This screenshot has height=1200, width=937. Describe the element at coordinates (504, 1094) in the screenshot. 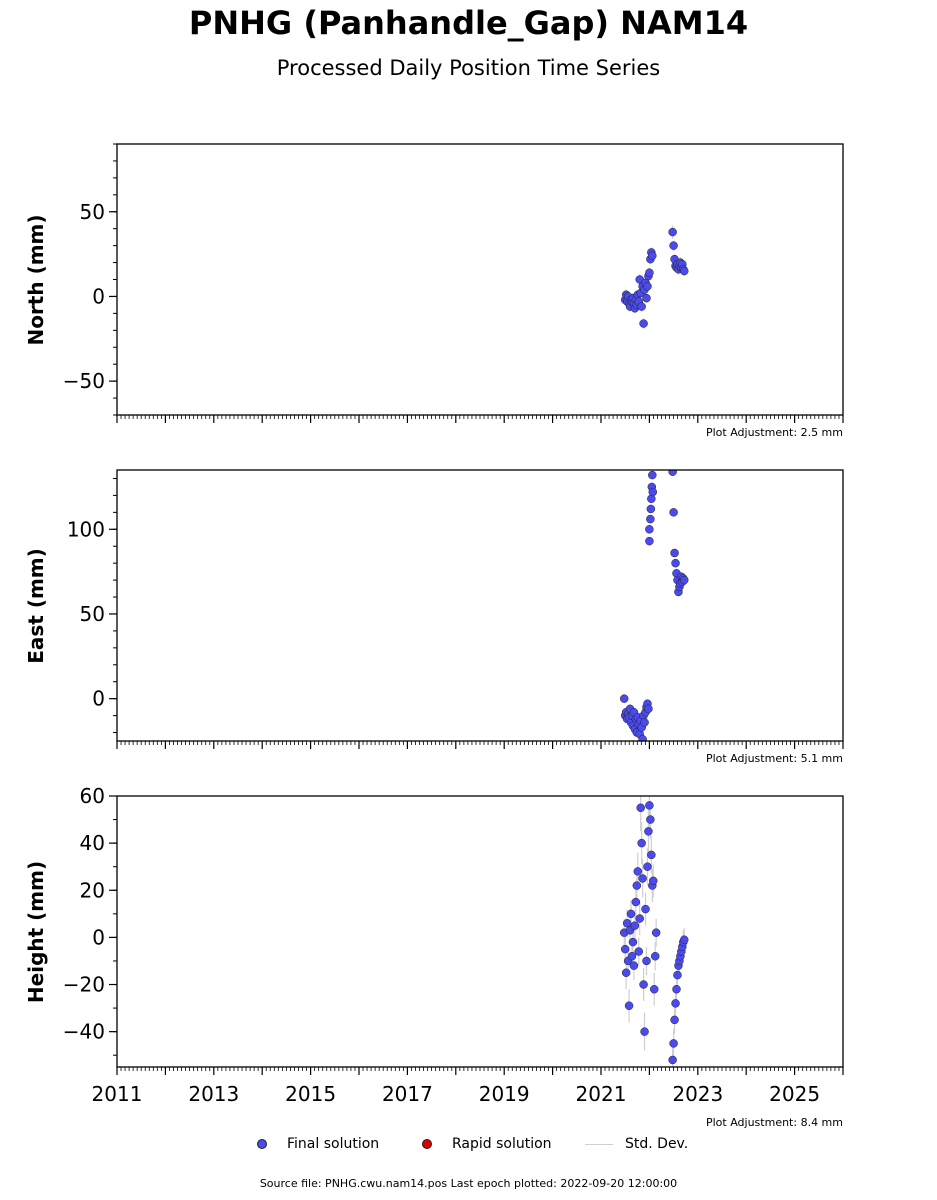

I see `x-tick-label: 2019` at that location.